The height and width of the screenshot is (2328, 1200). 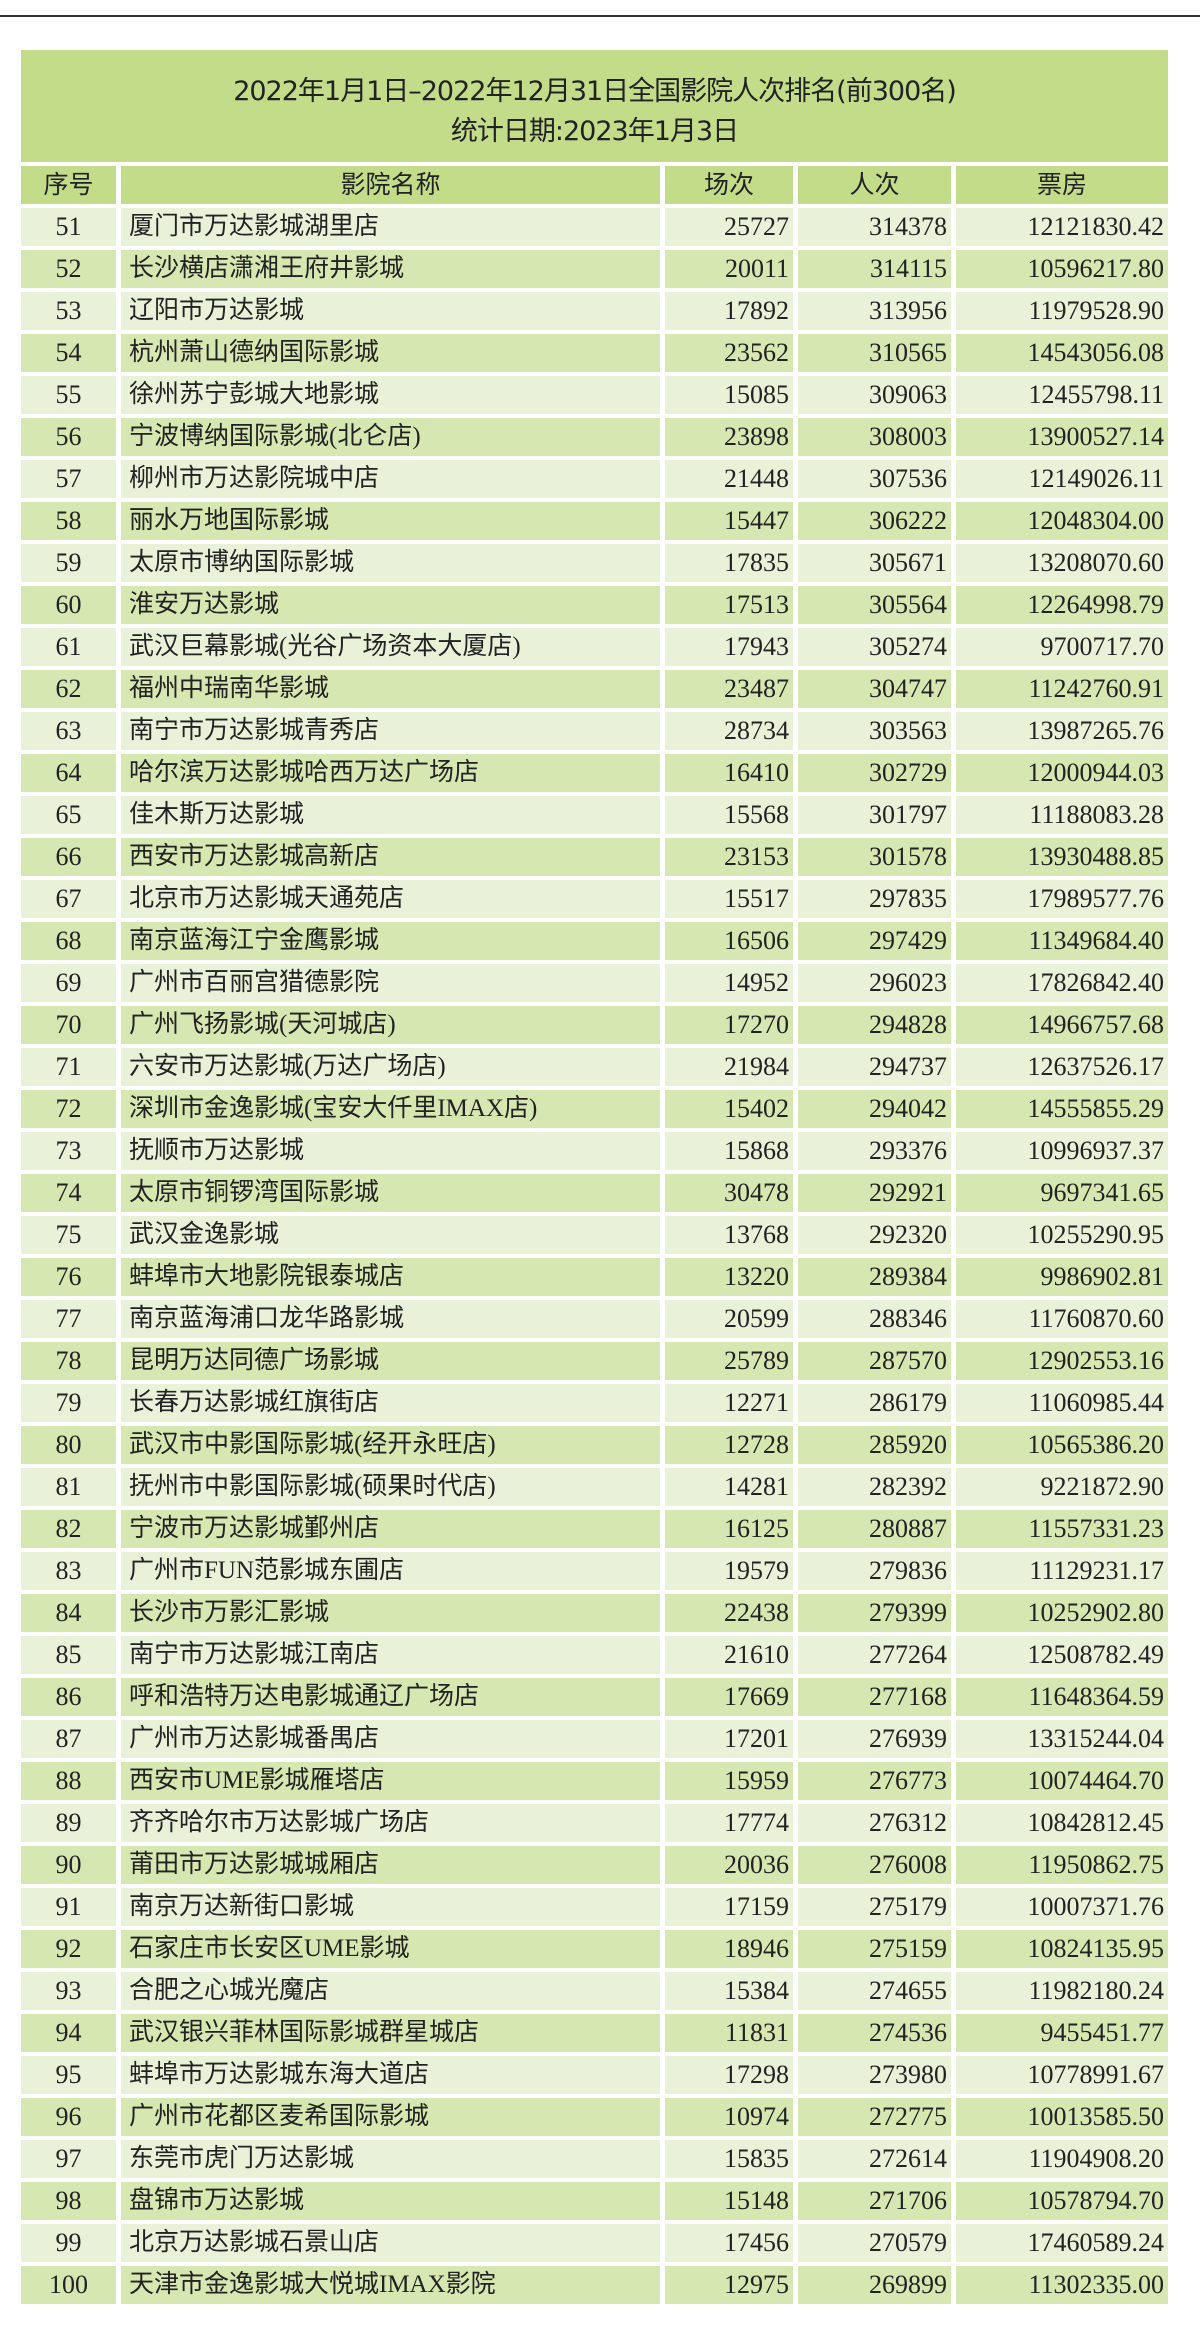 I want to click on cell-cinema-name: 丽水万地国际影城, so click(x=390, y=521).